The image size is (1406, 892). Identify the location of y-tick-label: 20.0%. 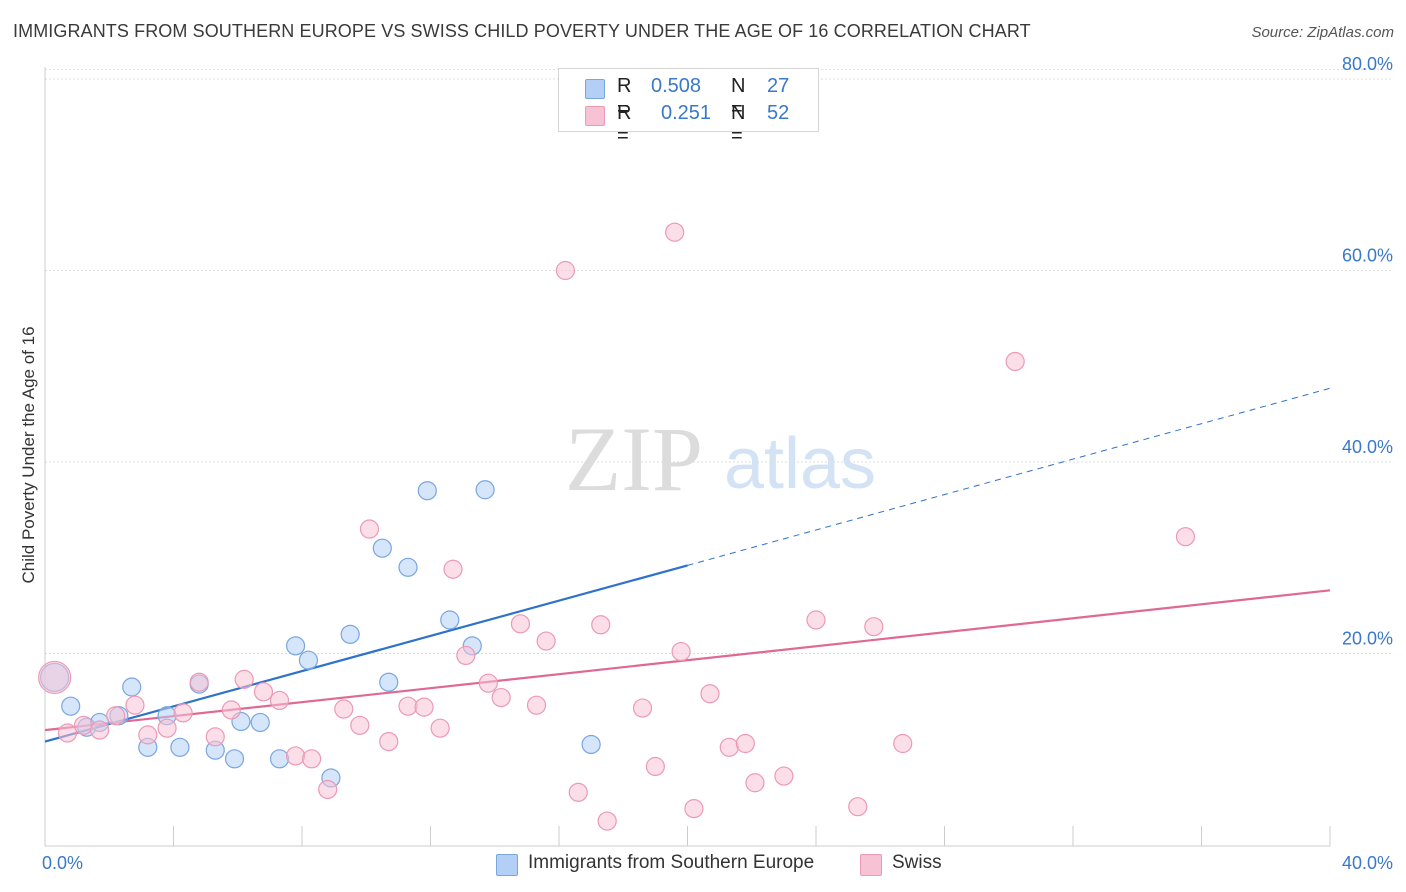
(1367, 639).